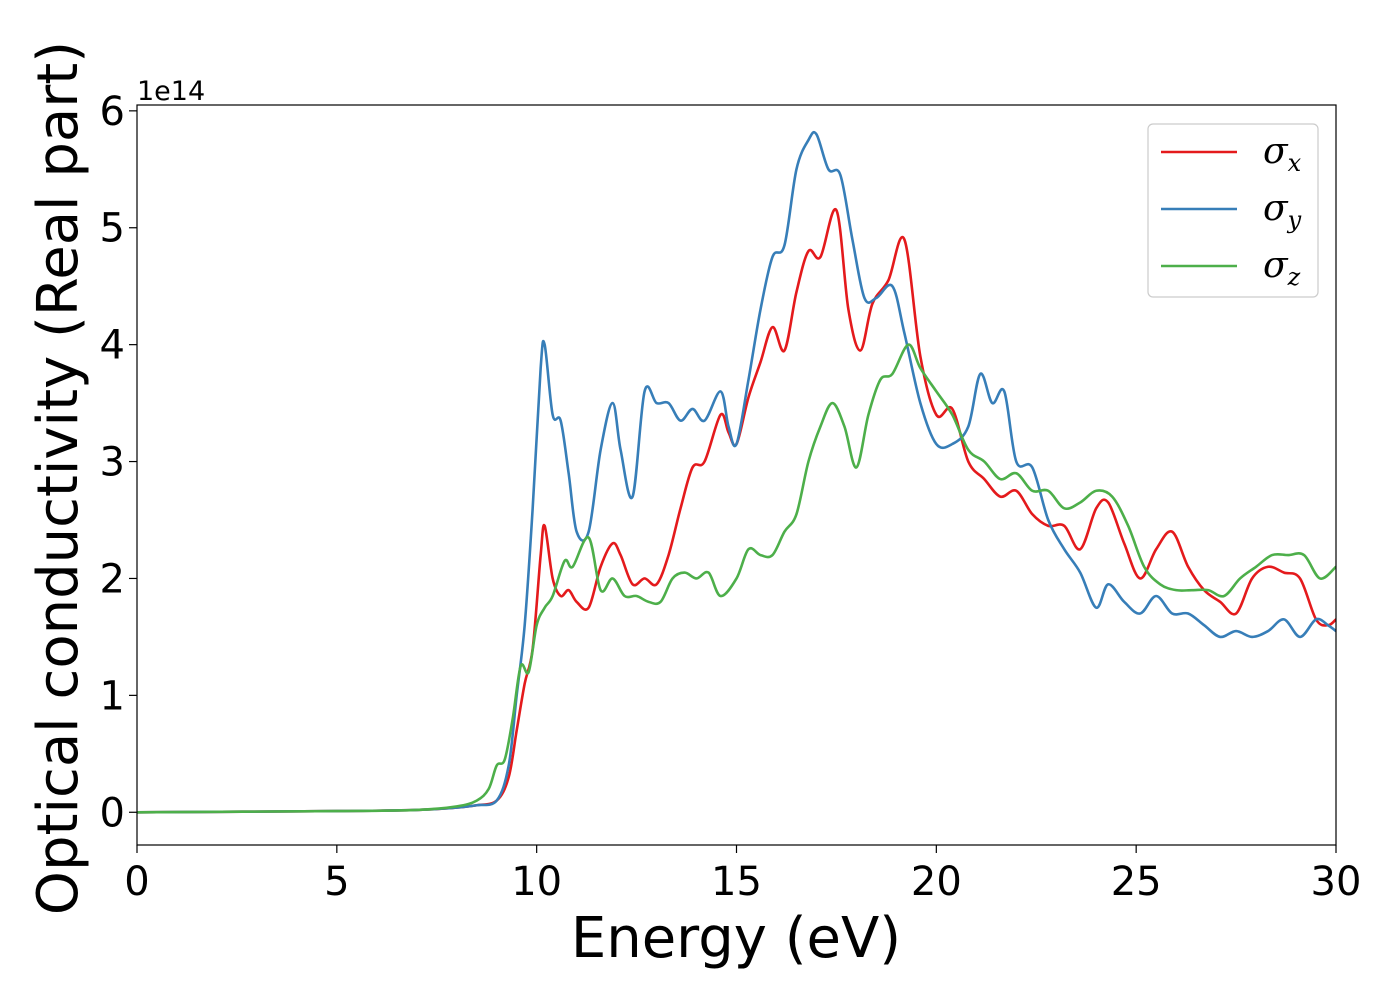 This screenshot has width=1400, height=1000. Describe the element at coordinates (112, 112) in the screenshot. I see `y-tick-label: 6` at that location.